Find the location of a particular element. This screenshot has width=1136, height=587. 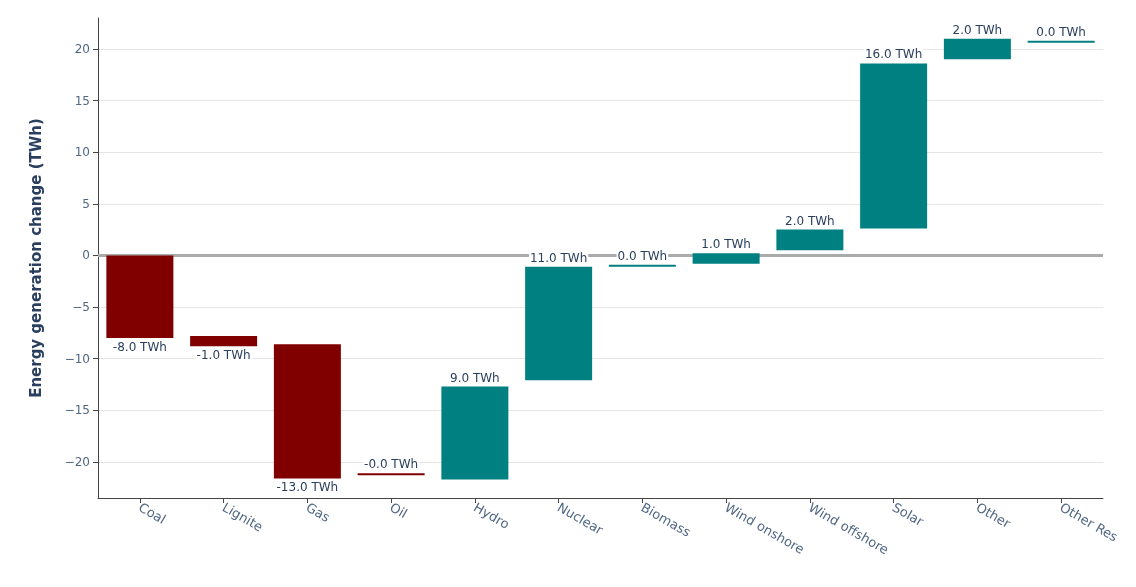

y-tick-label: 10 is located at coordinates (82, 152).